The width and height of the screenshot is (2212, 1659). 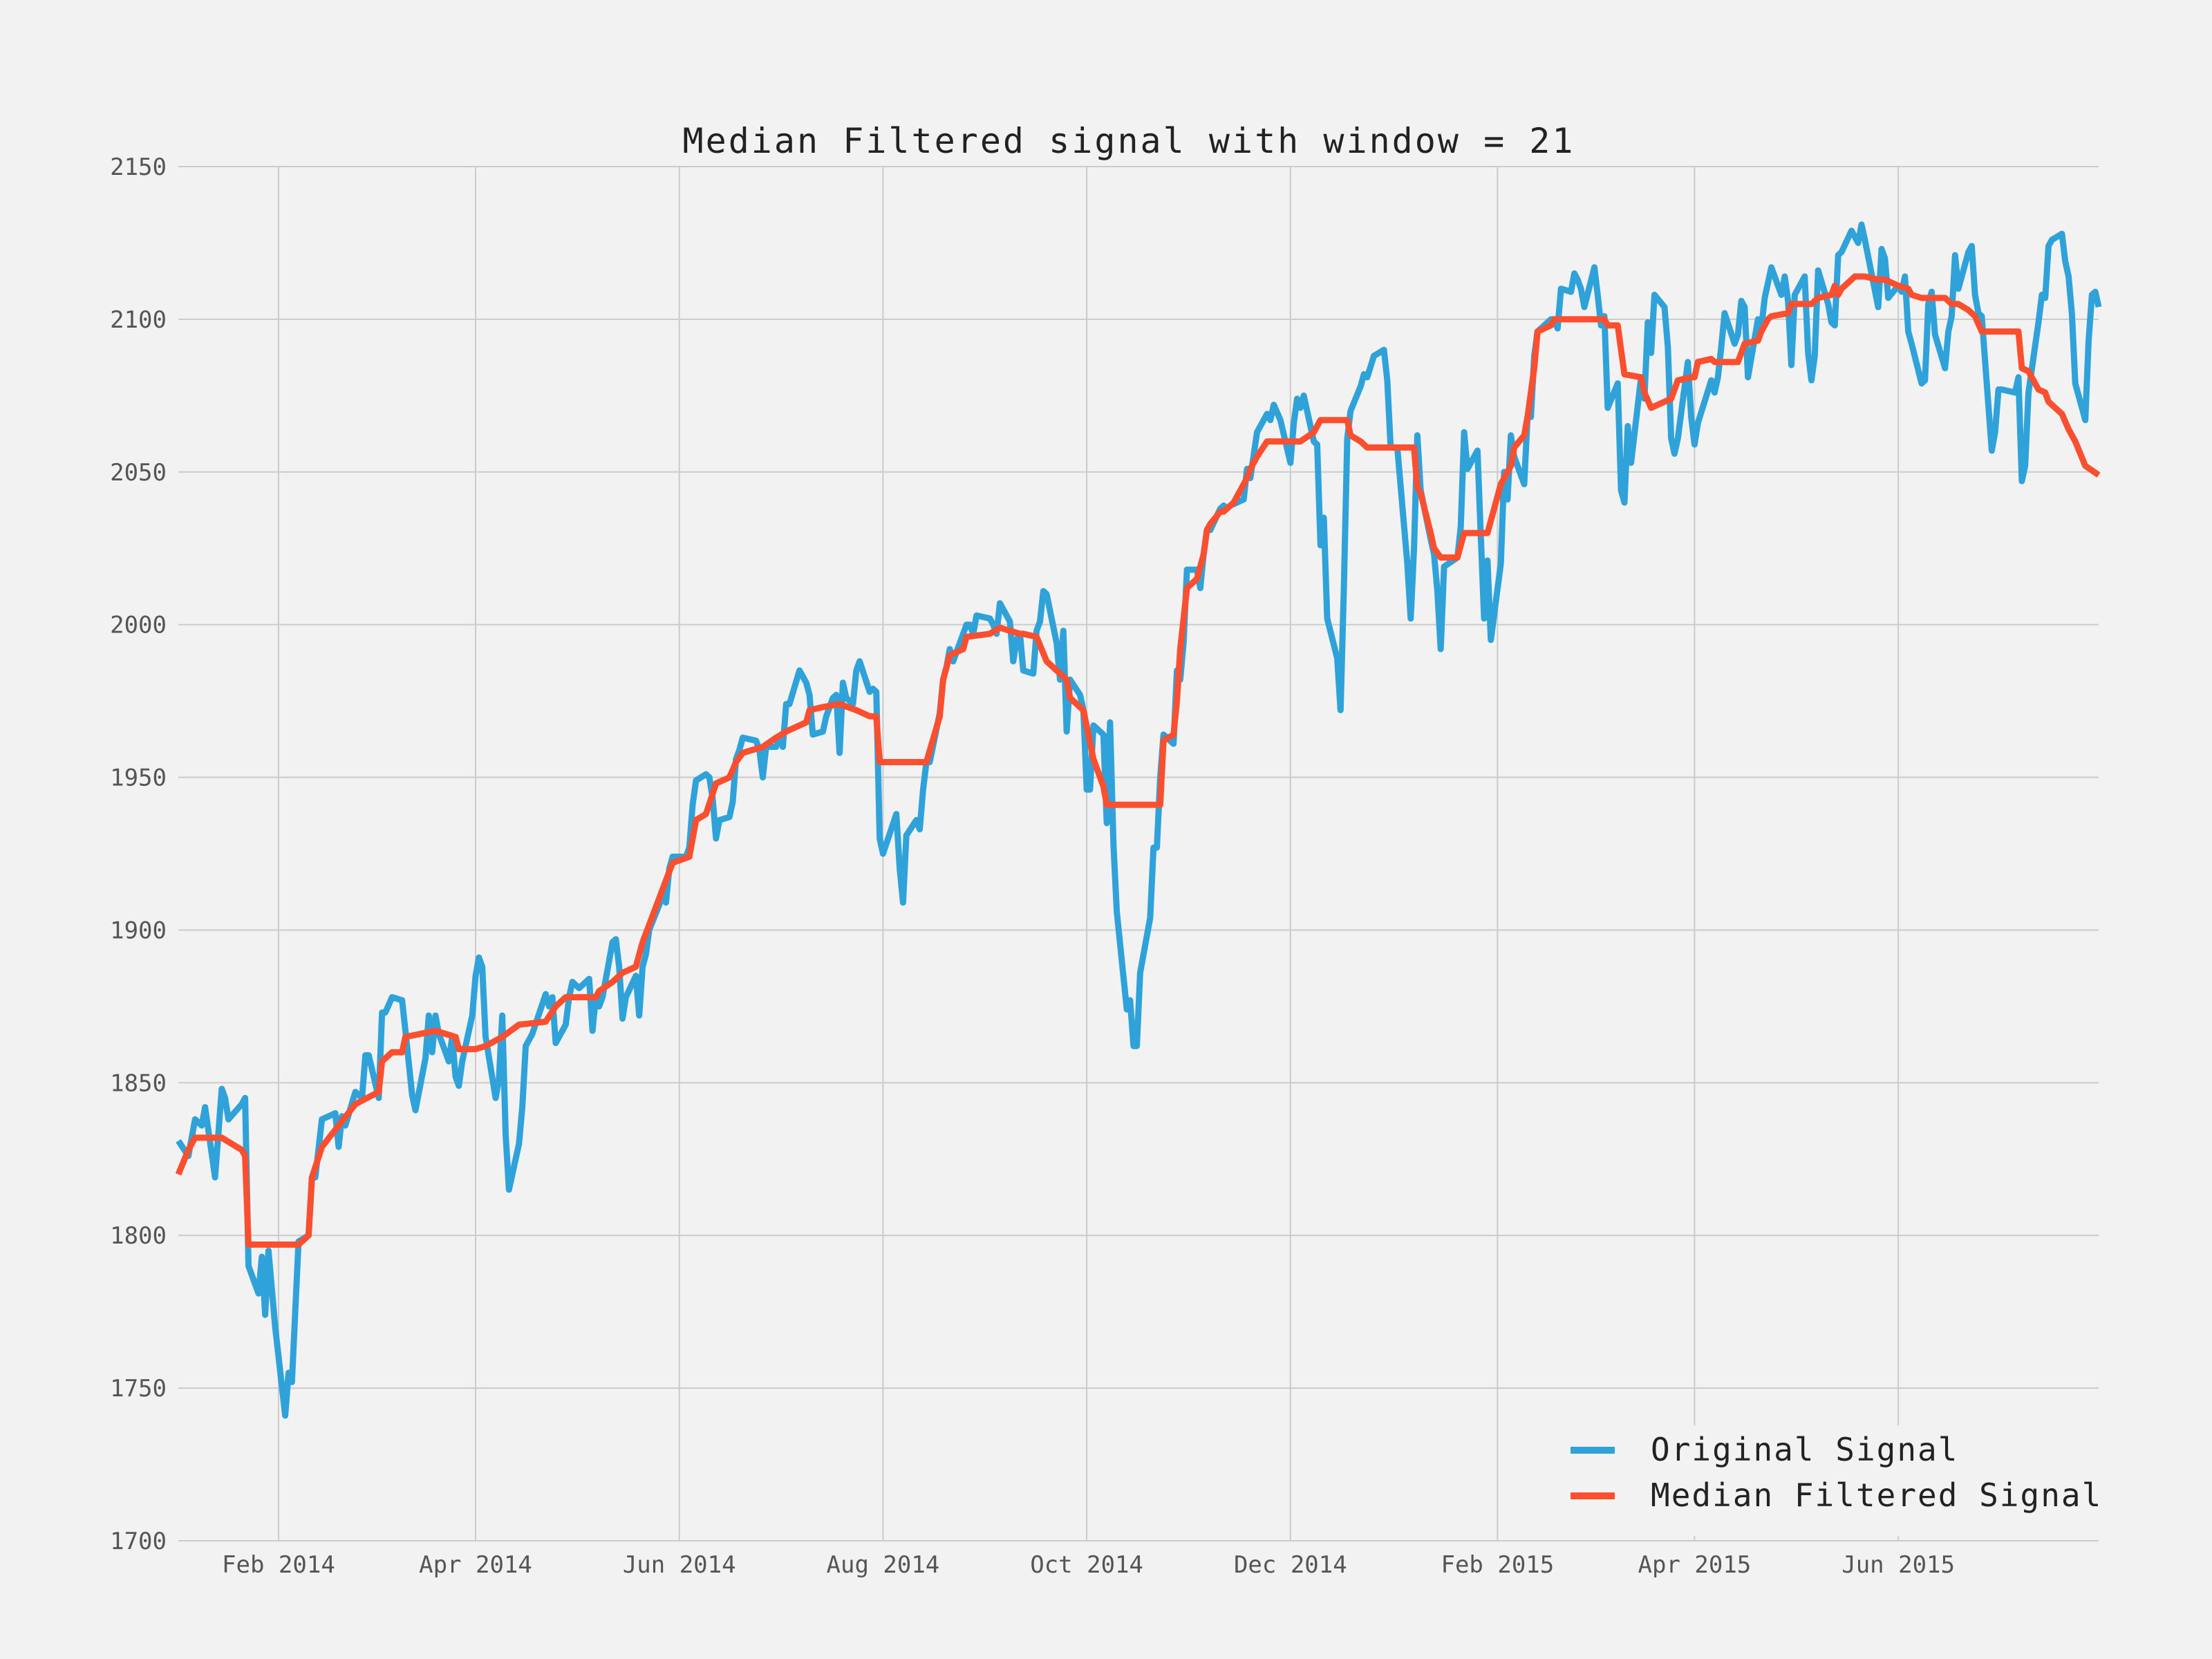 What do you see at coordinates (1898, 1565) in the screenshot?
I see `x-tick-label: Jun 2015` at bounding box center [1898, 1565].